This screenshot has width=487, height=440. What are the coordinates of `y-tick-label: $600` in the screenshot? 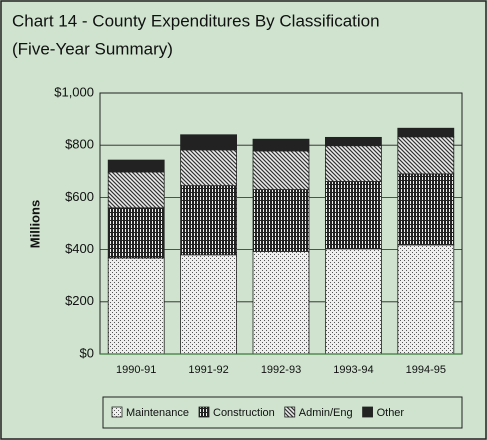 It's located at (79, 196).